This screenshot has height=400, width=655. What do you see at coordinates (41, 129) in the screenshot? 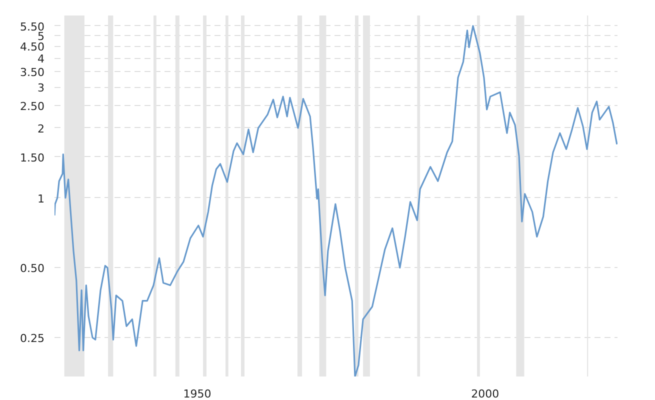
I see `y-tick-label: 2` at bounding box center [41, 129].